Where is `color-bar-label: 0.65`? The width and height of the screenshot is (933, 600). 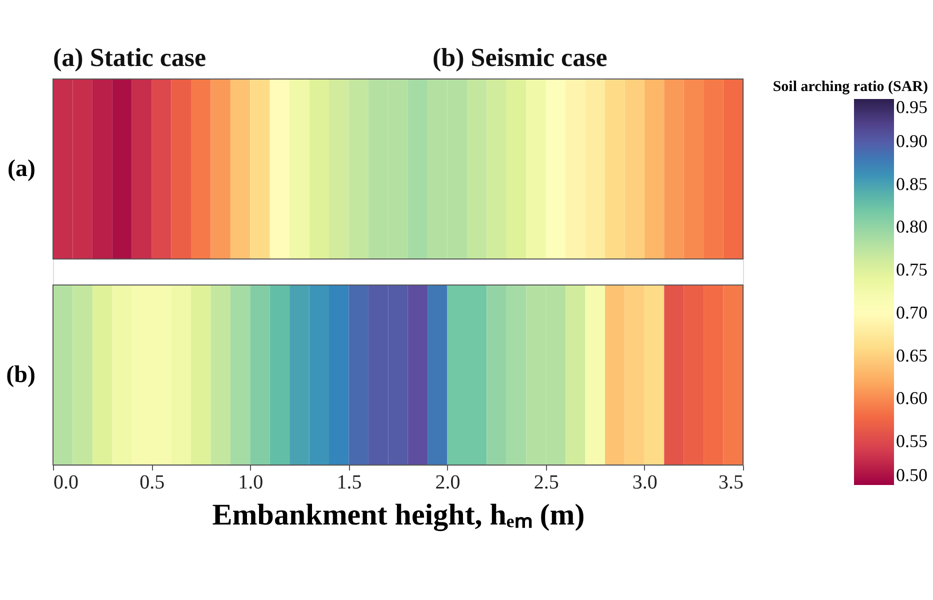 color-bar-label: 0.65 is located at coordinates (912, 355).